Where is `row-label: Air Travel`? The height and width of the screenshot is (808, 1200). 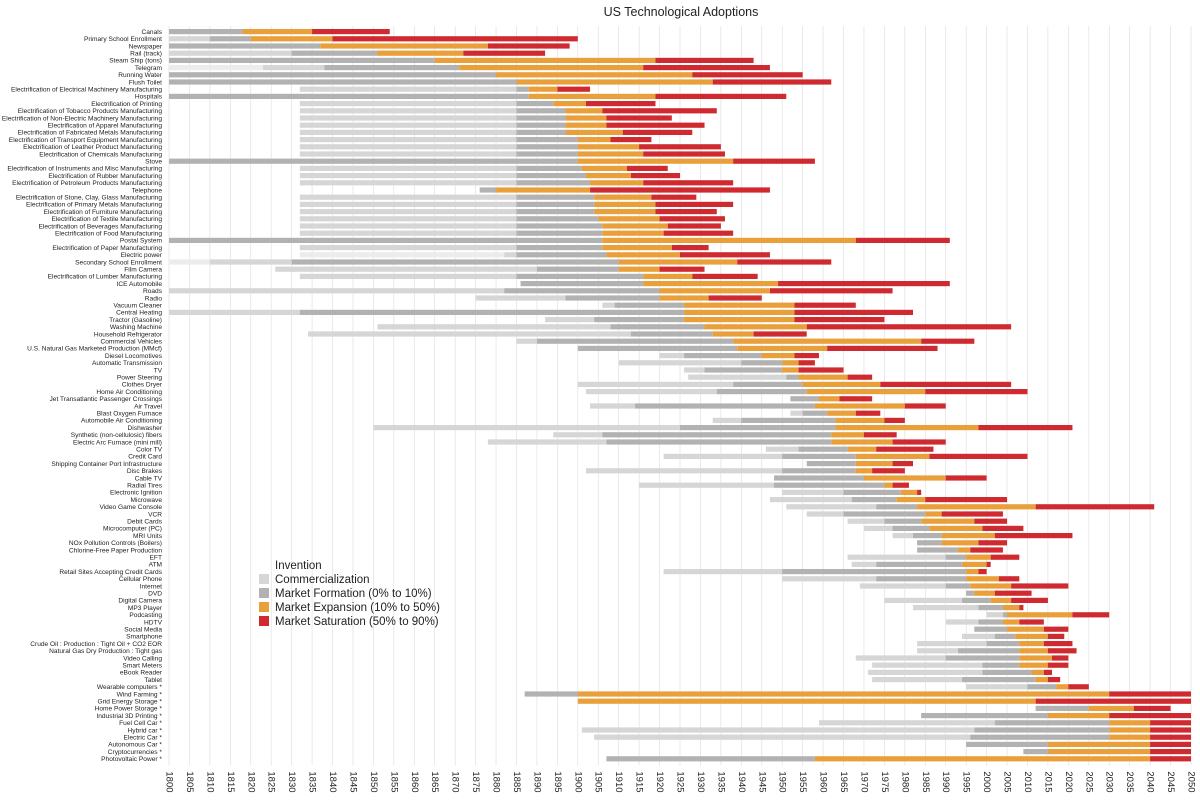
row-label: Air Travel is located at coordinates (148, 406).